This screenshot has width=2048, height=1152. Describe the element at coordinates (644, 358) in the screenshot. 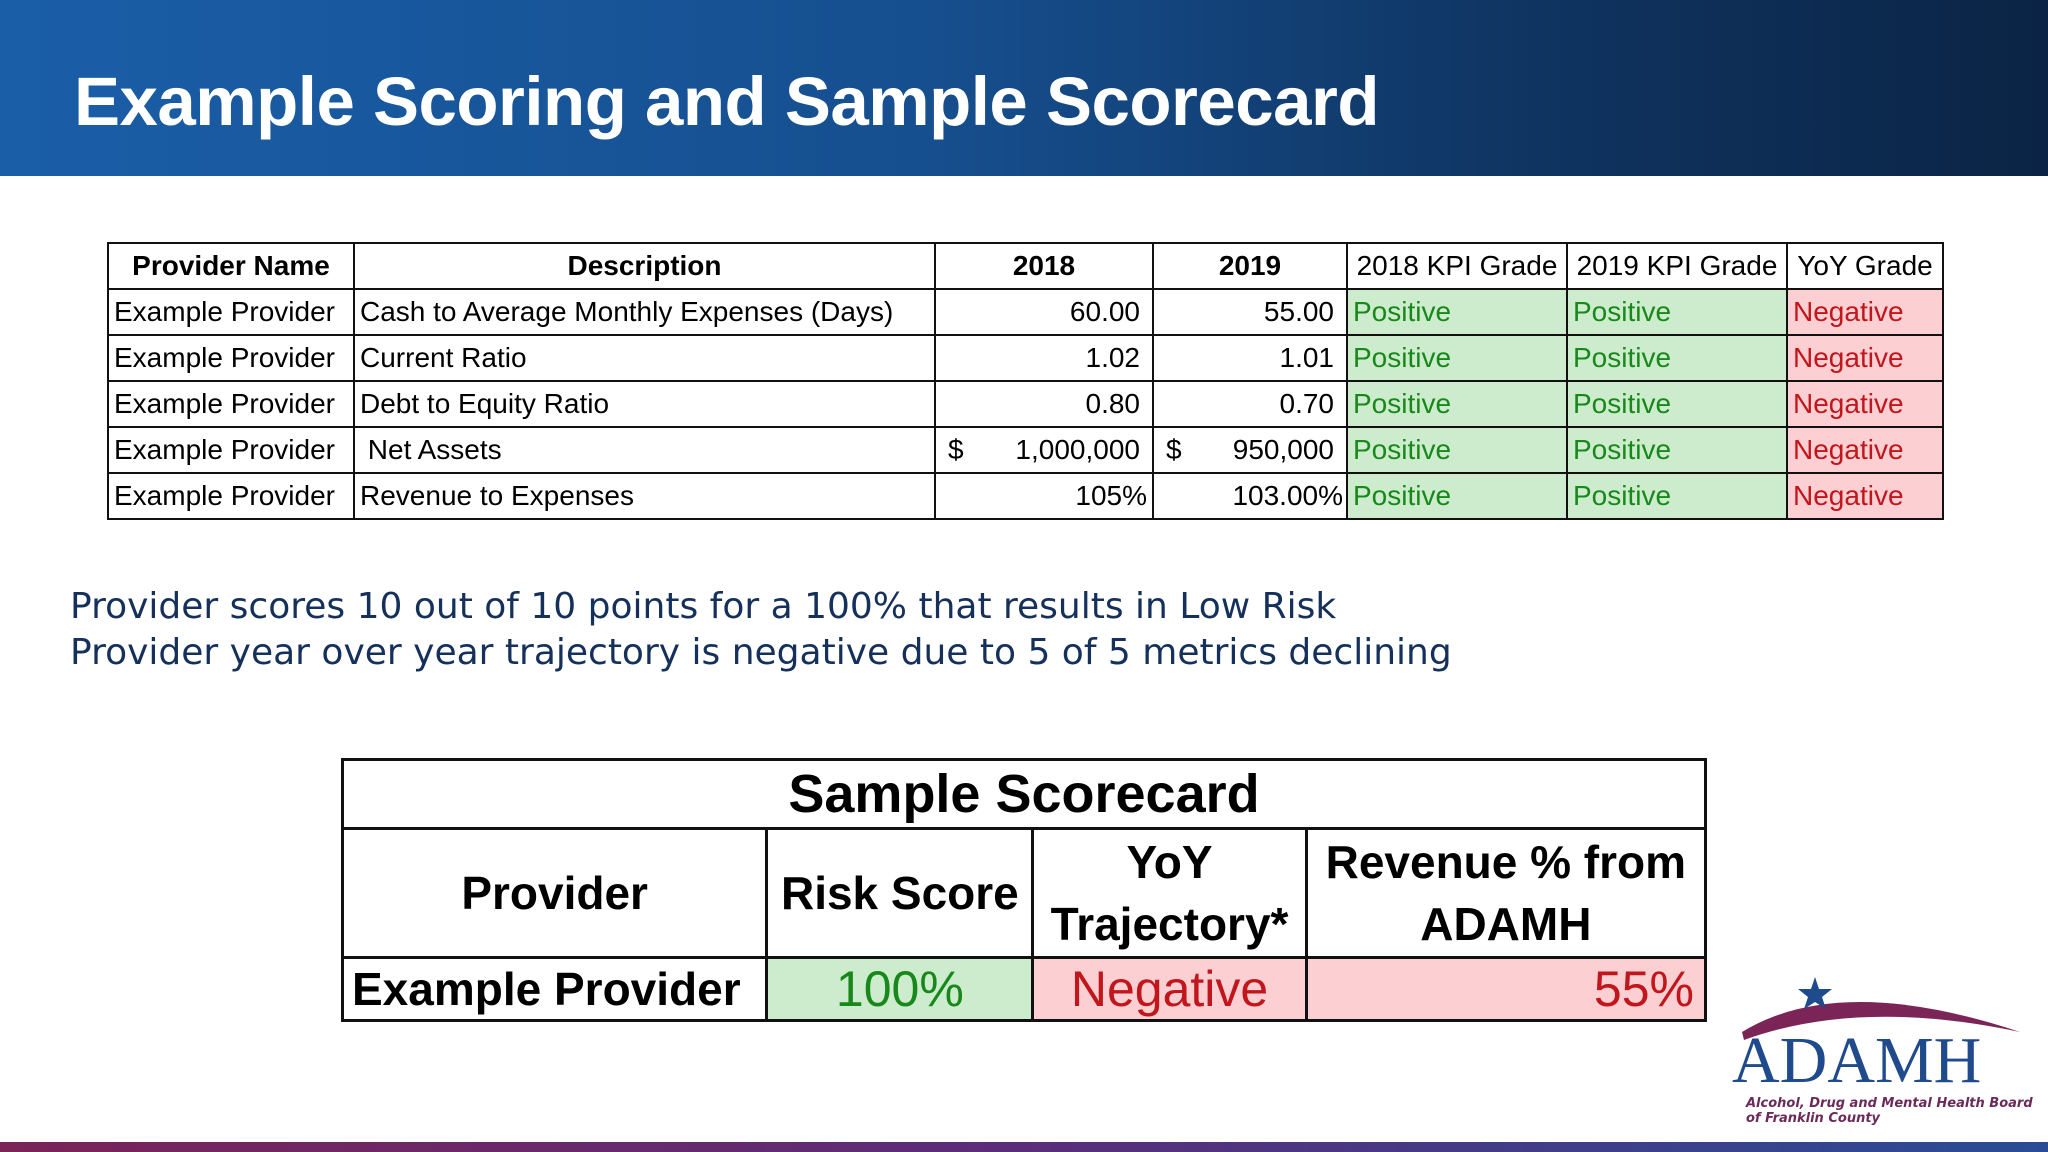

I see `description-cell: Current Ratio` at that location.